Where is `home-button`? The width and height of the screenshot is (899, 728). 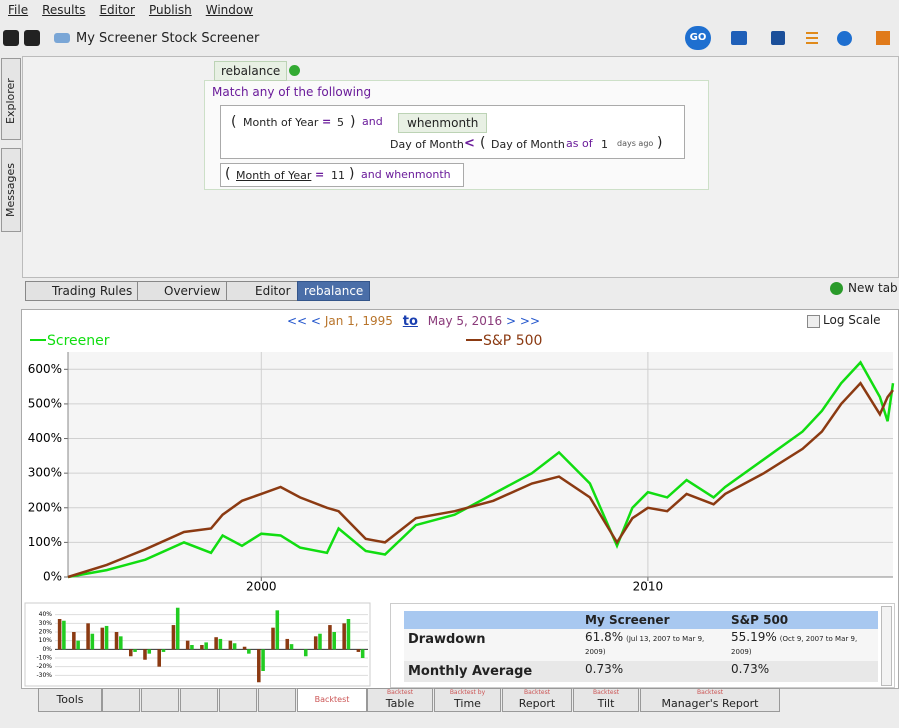
home-button is located at coordinates (32, 38).